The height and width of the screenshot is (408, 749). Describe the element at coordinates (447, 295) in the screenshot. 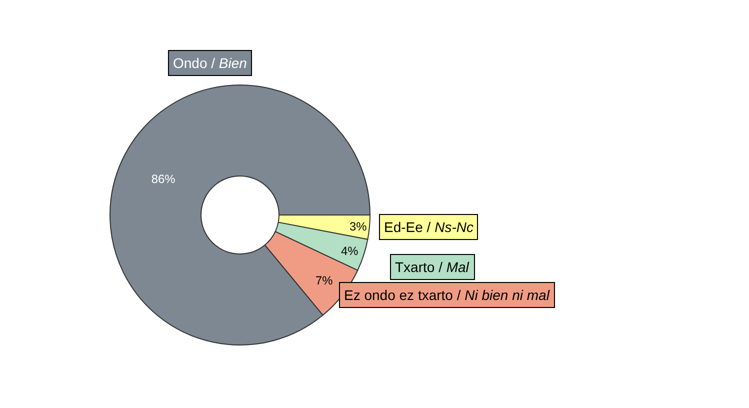

I see `slice-label: Ez ondo ez txarto / Ni bien ni mal` at that location.